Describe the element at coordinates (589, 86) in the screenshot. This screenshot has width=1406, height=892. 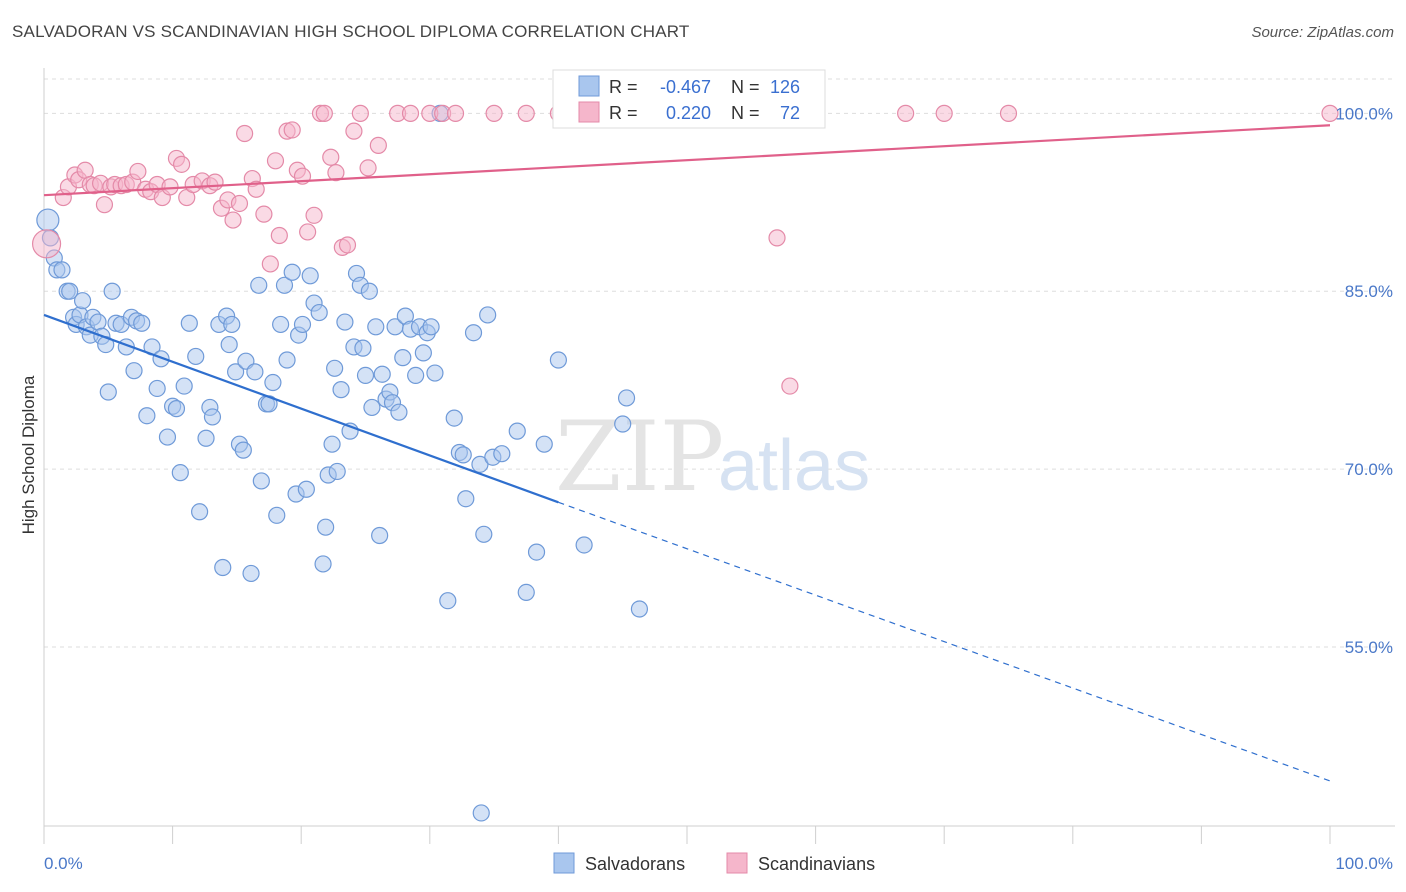
I see `legend-swatch-blue` at that location.